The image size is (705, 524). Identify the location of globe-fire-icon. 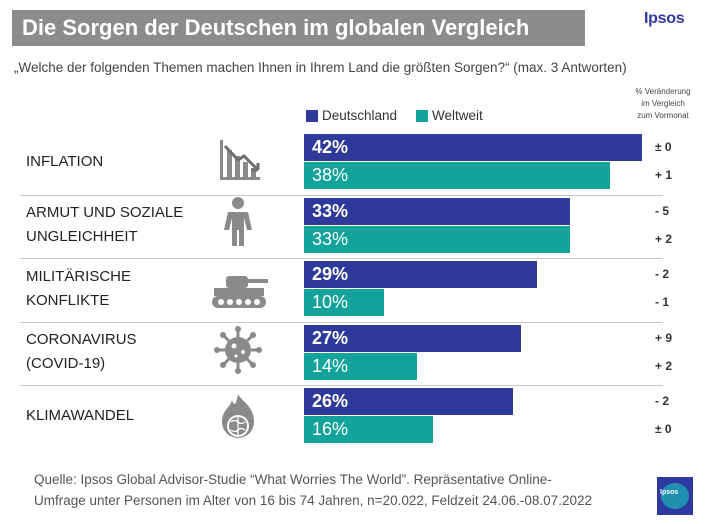
(238, 420).